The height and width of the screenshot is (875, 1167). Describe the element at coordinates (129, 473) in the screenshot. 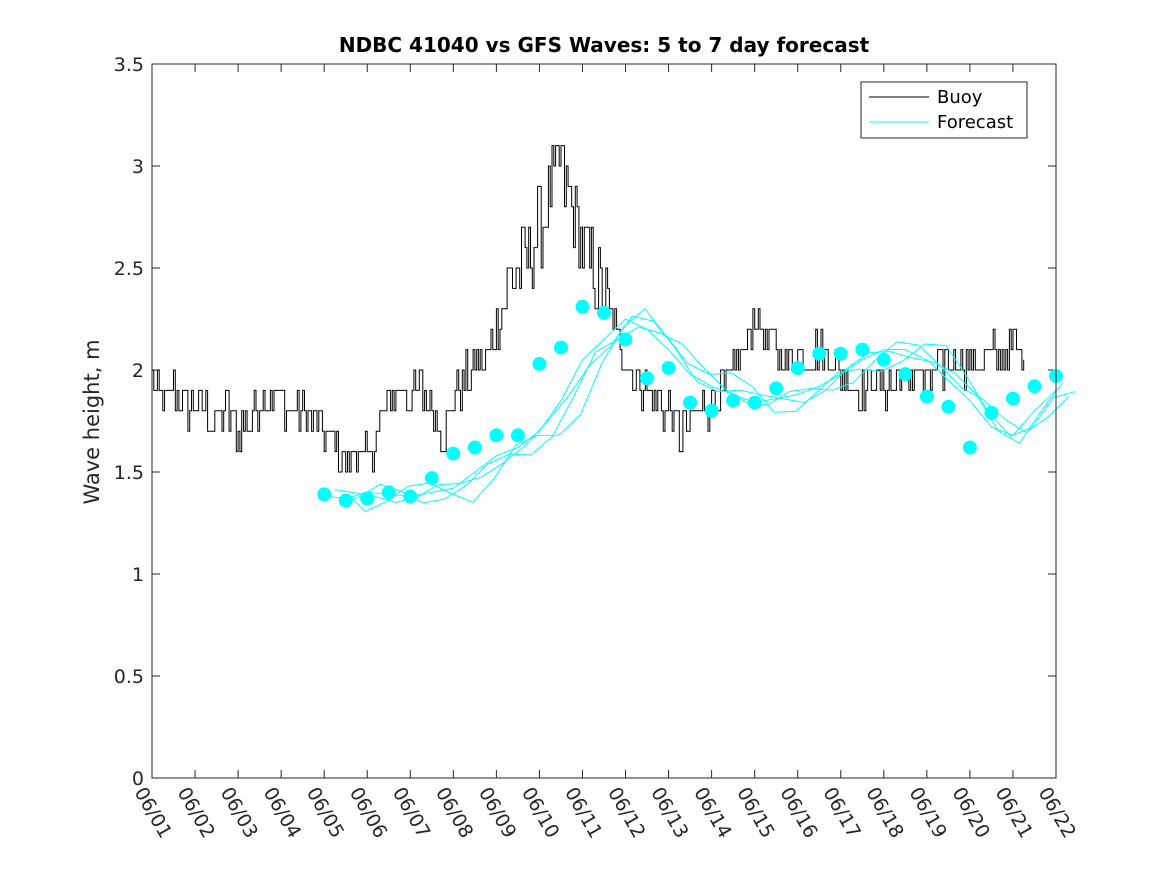

I see `y-tick-label: 1.5` at that location.